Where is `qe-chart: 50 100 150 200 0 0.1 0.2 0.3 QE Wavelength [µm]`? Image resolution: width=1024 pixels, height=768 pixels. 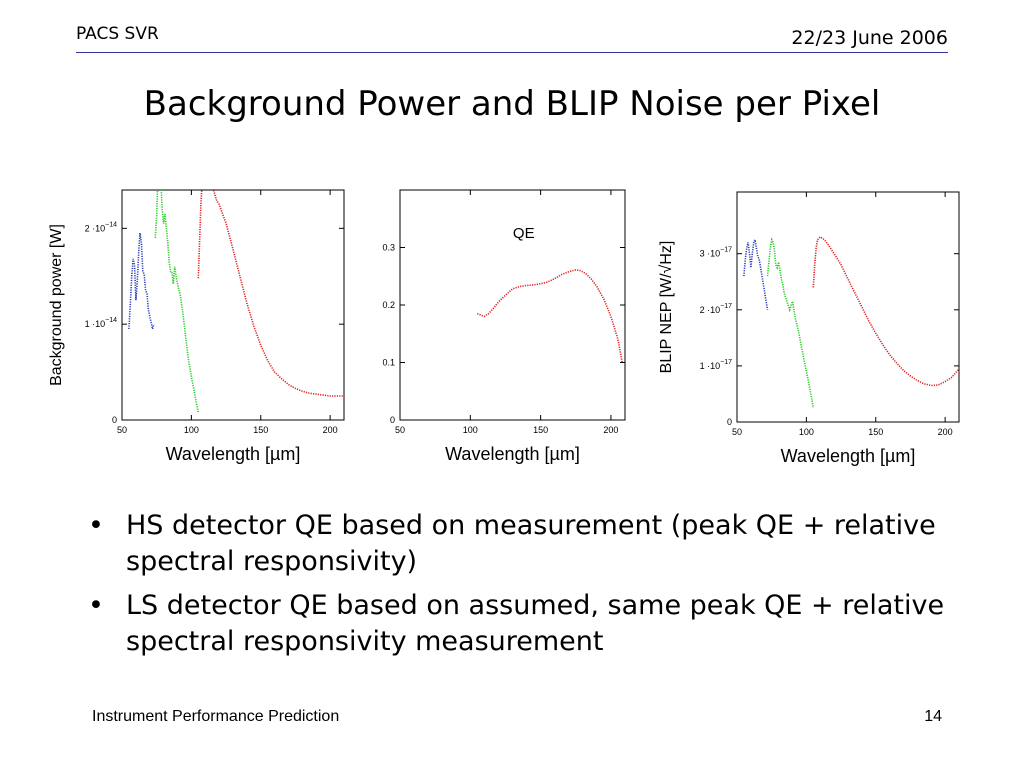
qe-chart: 50 100 150 200 0 0.1 0.2 0.3 QE Wavelength [µm] is located at coordinates (505, 325).